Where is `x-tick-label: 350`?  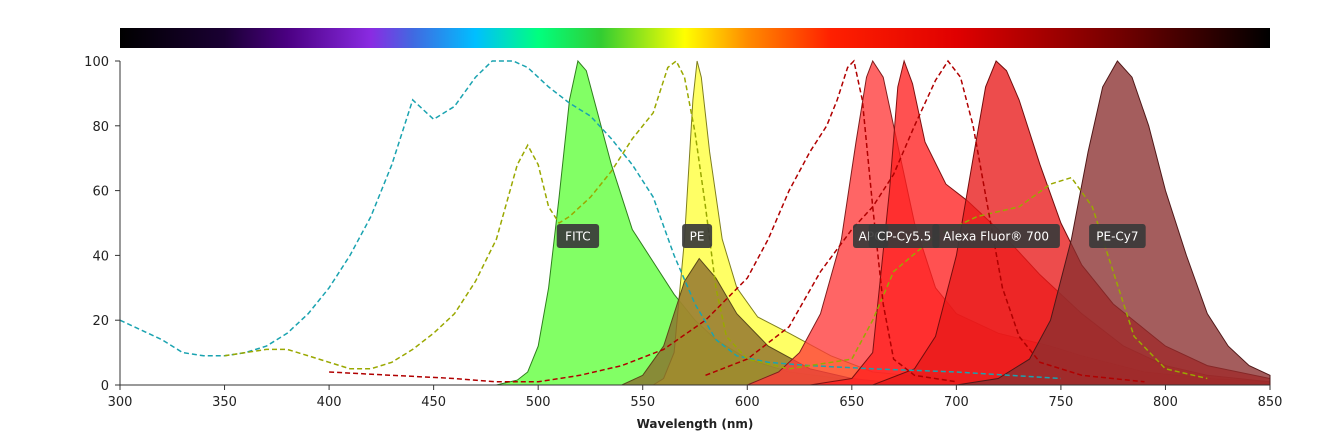
x-tick-label: 350 is located at coordinates (224, 402).